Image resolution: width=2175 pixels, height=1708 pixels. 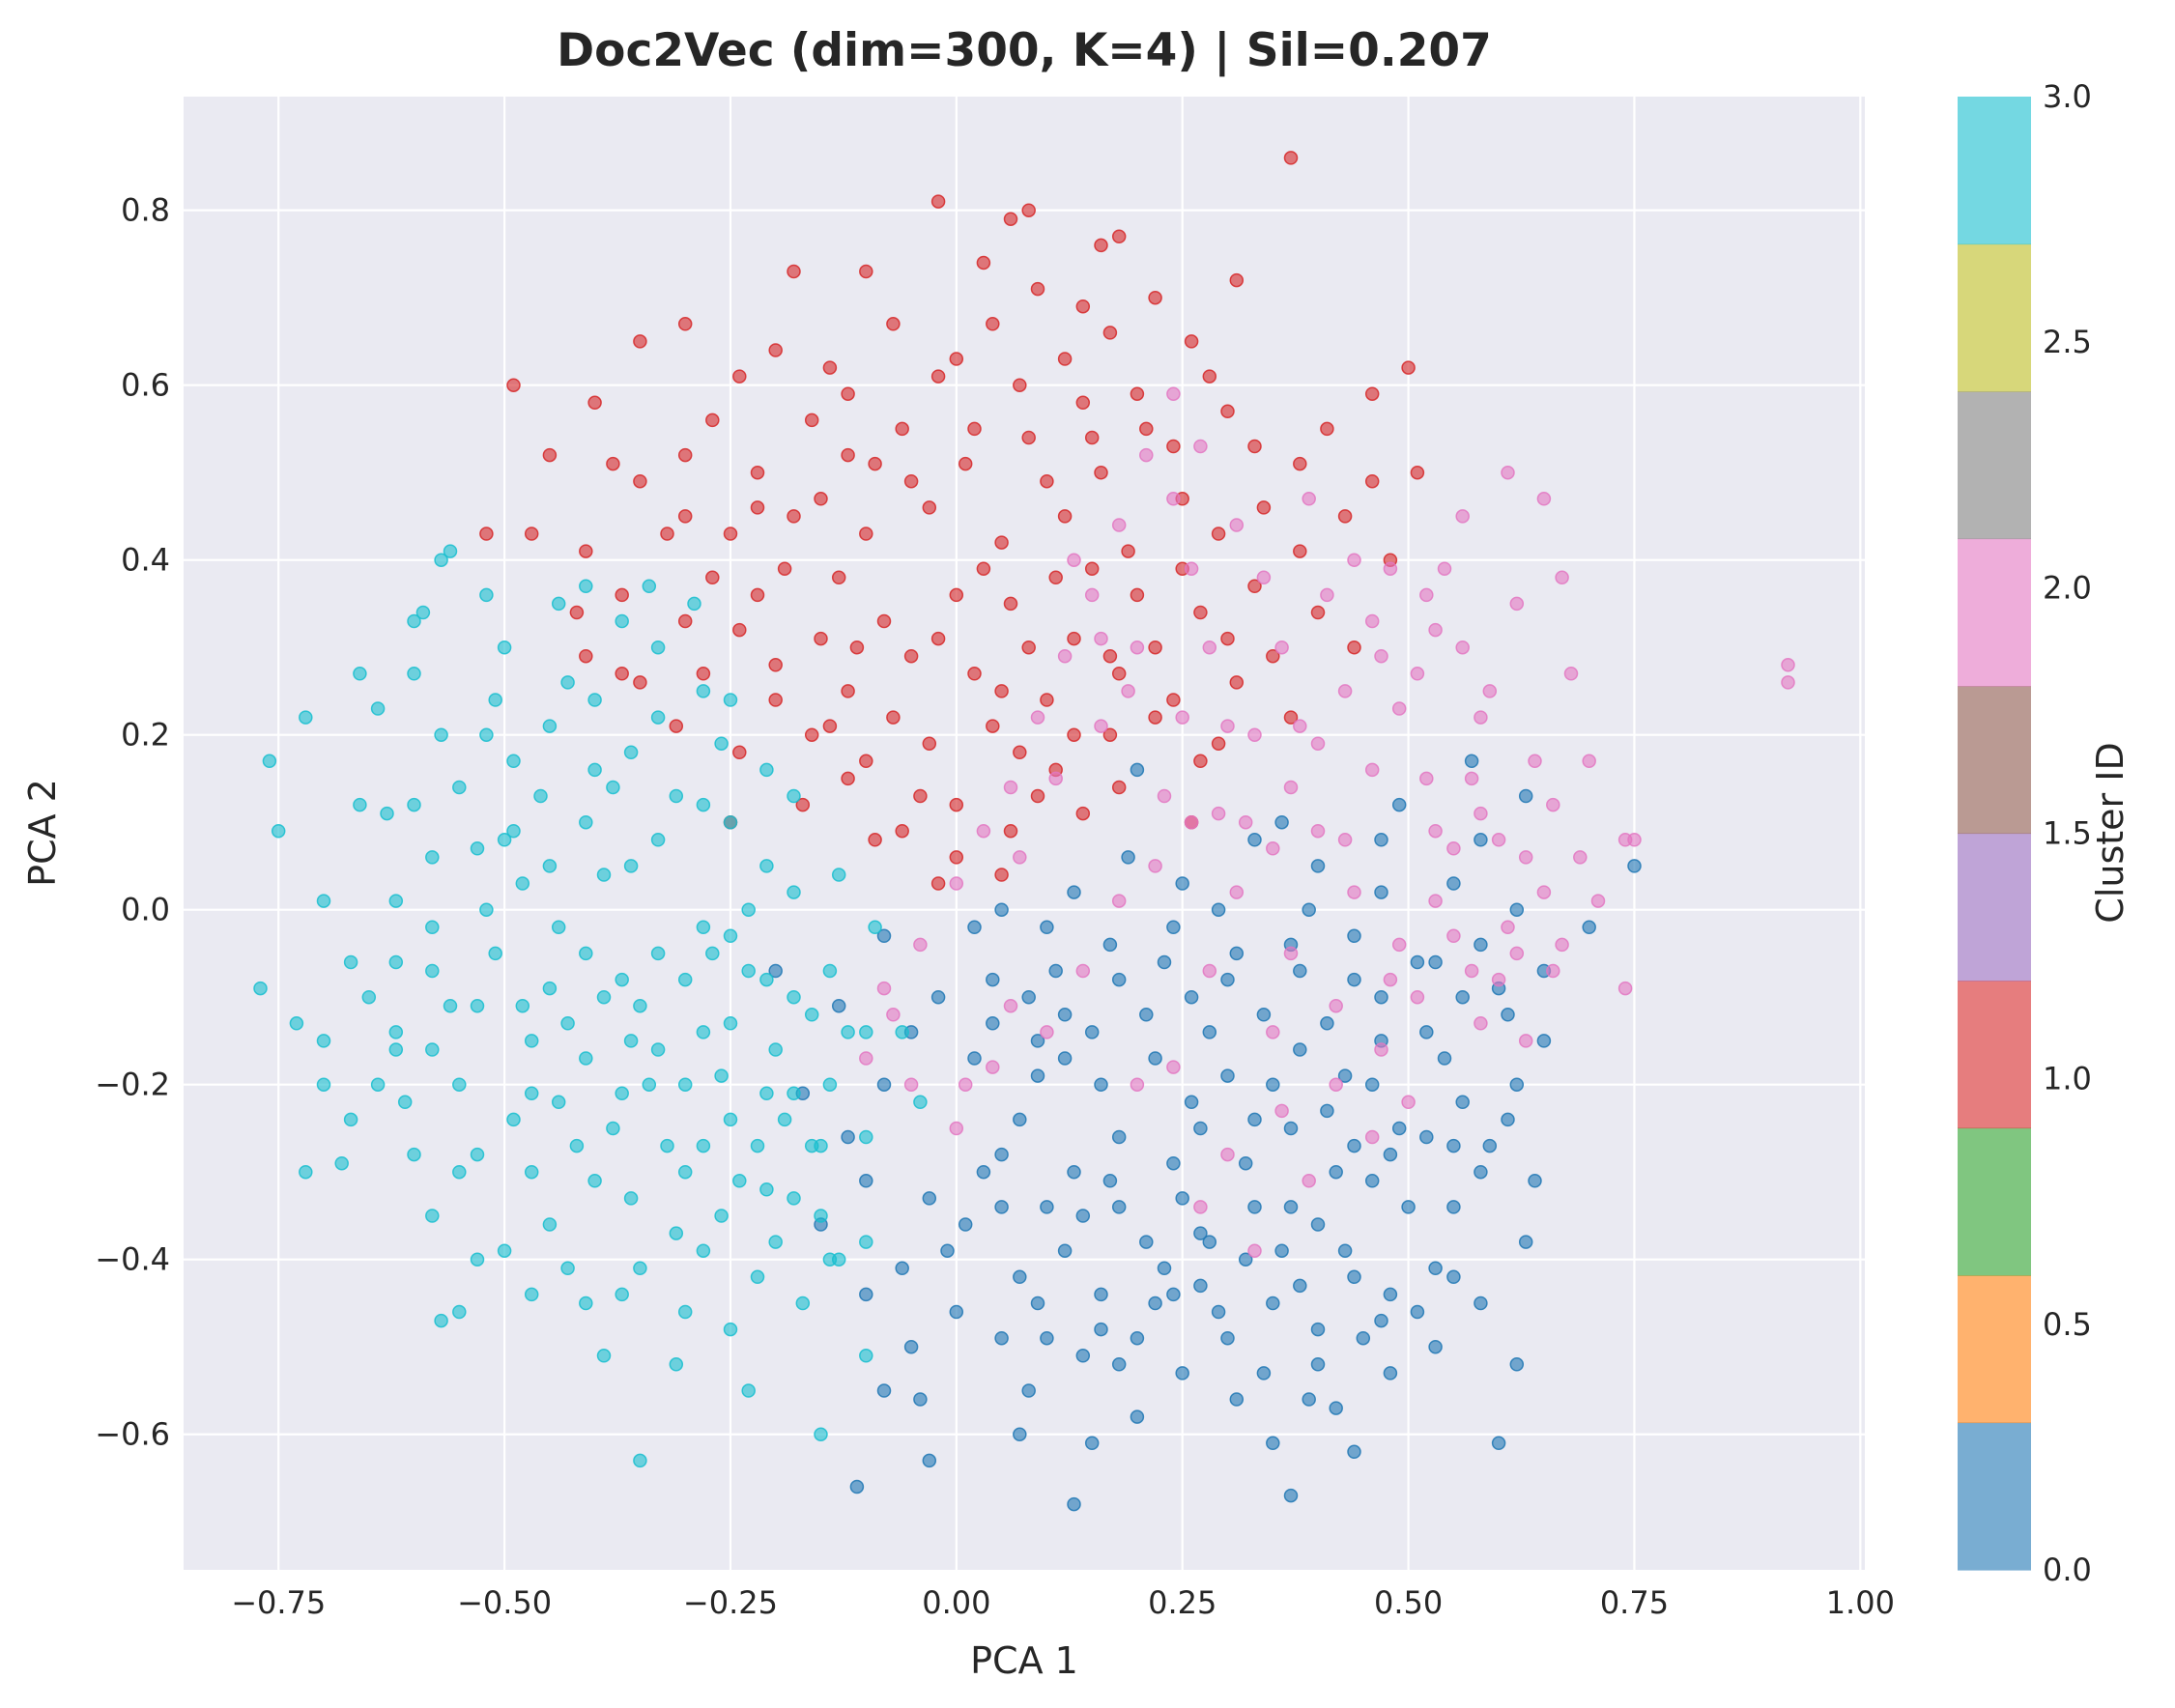 I want to click on colorbar-tick-label: 0.5, so click(x=2067, y=1324).